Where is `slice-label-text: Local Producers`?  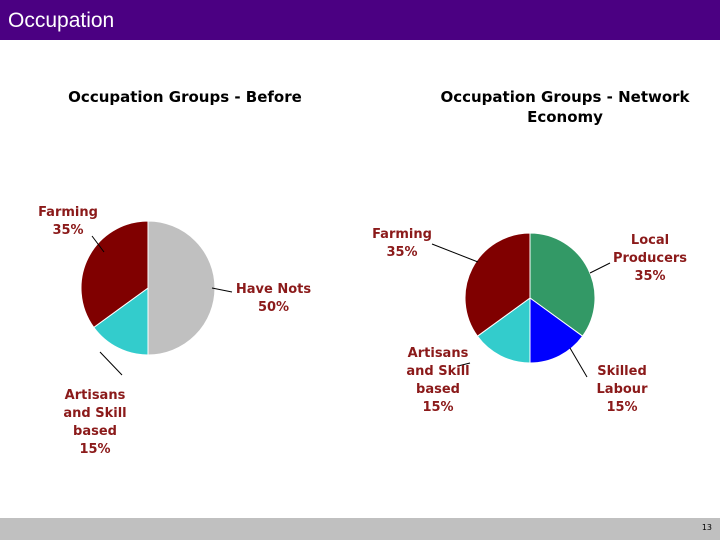
slice-label-text: Local Producers is located at coordinates (650, 249).